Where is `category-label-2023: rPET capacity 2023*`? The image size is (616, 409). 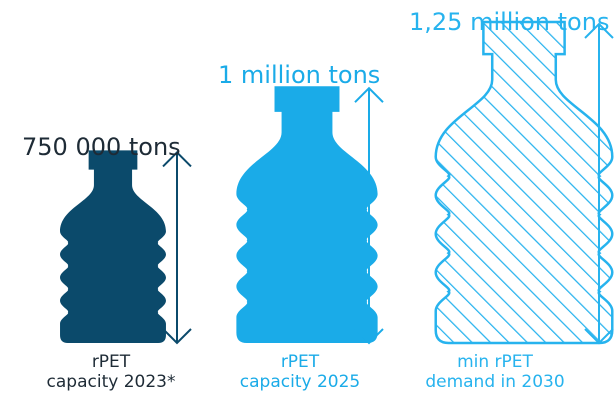 category-label-2023: rPET capacity 2023* is located at coordinates (111, 372).